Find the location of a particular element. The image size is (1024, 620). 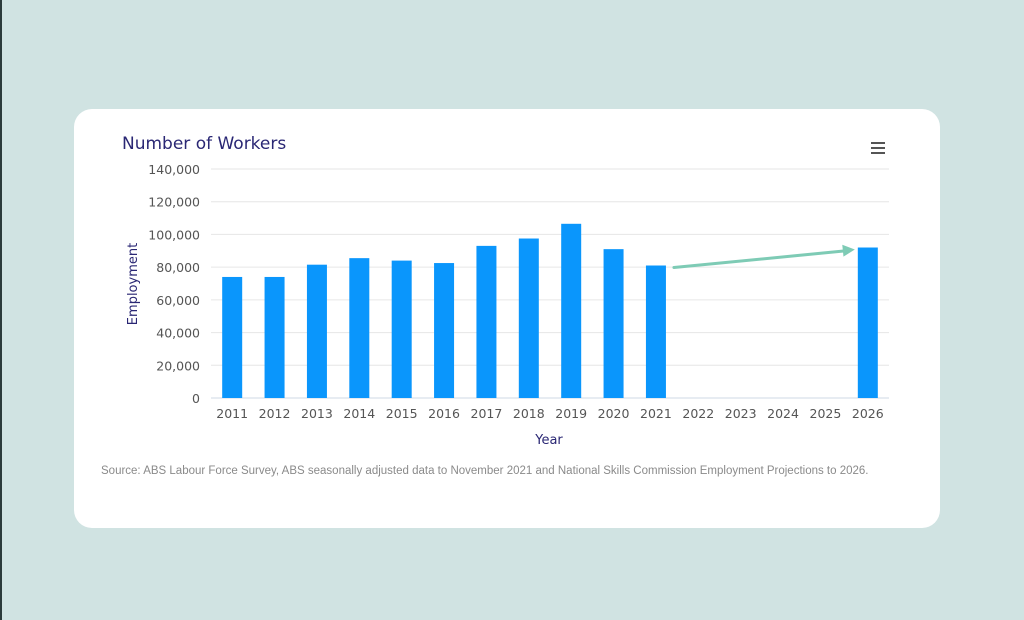

y-axis-label: Employment is located at coordinates (133, 284).